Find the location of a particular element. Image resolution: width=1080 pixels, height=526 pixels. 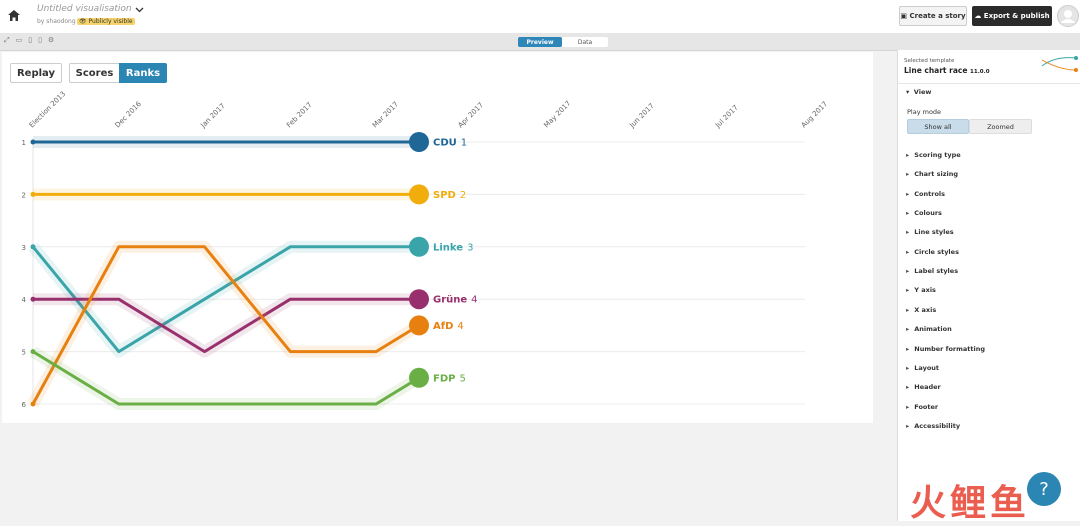

avatar is located at coordinates (1068, 16).